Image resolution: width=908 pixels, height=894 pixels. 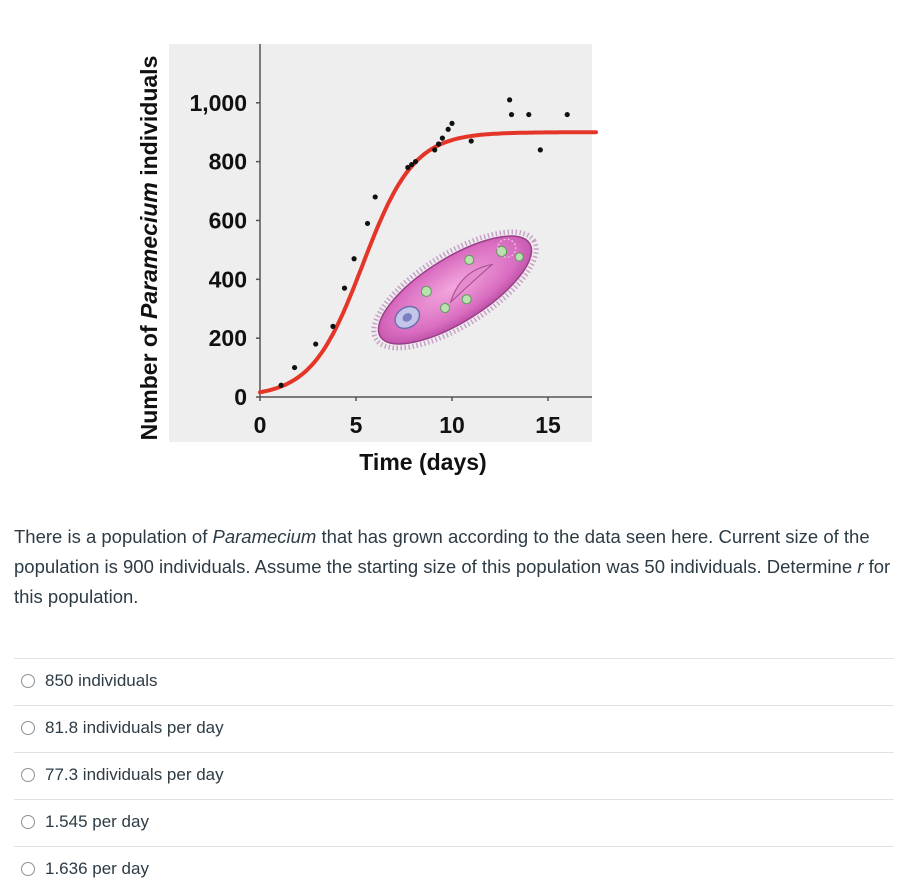 What do you see at coordinates (454, 729) in the screenshot?
I see `answer-option-2: 81.8 individuals per day` at bounding box center [454, 729].